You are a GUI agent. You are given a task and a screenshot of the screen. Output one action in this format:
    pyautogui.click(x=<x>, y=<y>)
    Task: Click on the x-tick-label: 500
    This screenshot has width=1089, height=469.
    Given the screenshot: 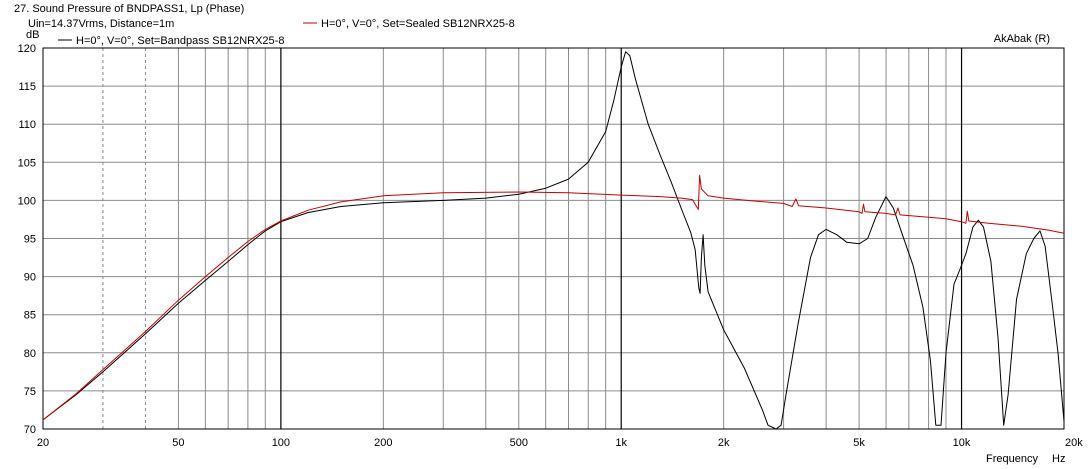 What is the action you would take?
    pyautogui.click(x=519, y=443)
    